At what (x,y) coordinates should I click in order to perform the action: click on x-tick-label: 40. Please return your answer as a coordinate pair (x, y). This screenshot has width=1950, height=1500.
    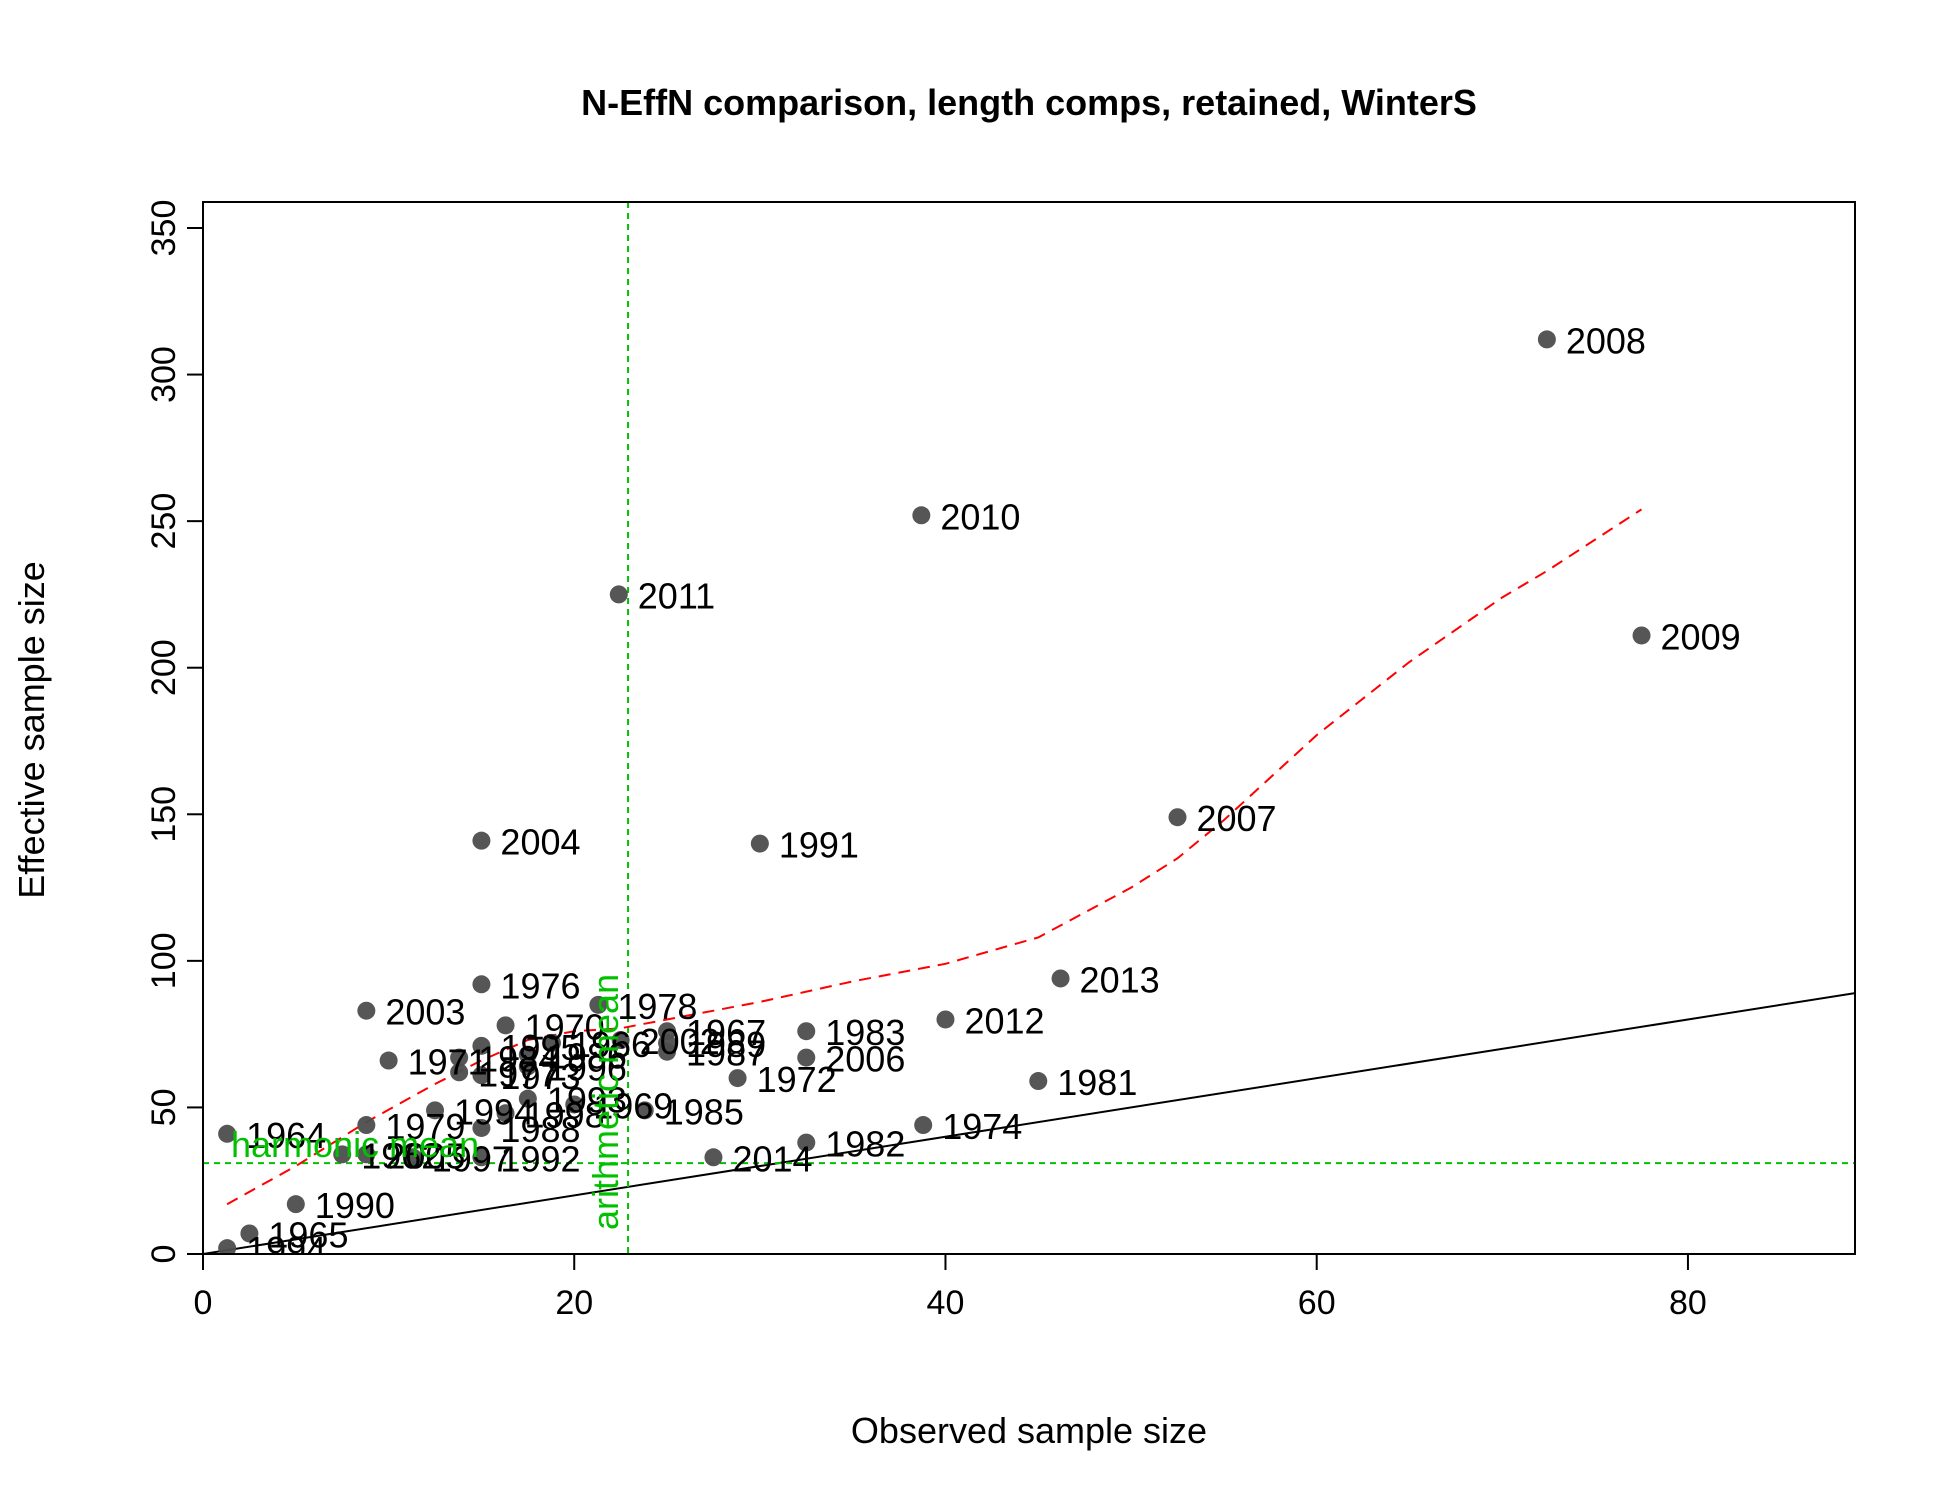
    Looking at the image, I should click on (946, 1303).